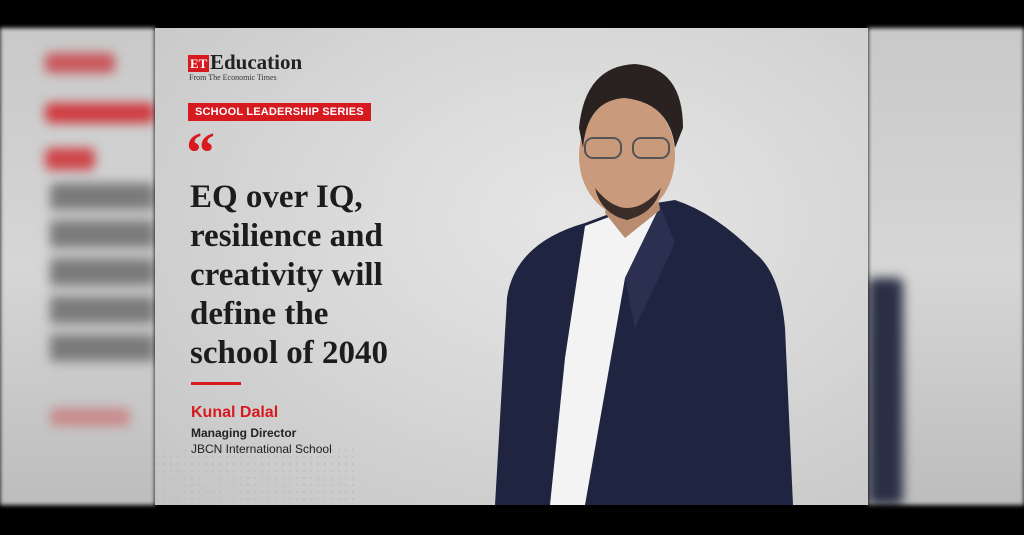  Describe the element at coordinates (276, 197) in the screenshot. I see `quote-line: EQ over IQ,` at that location.